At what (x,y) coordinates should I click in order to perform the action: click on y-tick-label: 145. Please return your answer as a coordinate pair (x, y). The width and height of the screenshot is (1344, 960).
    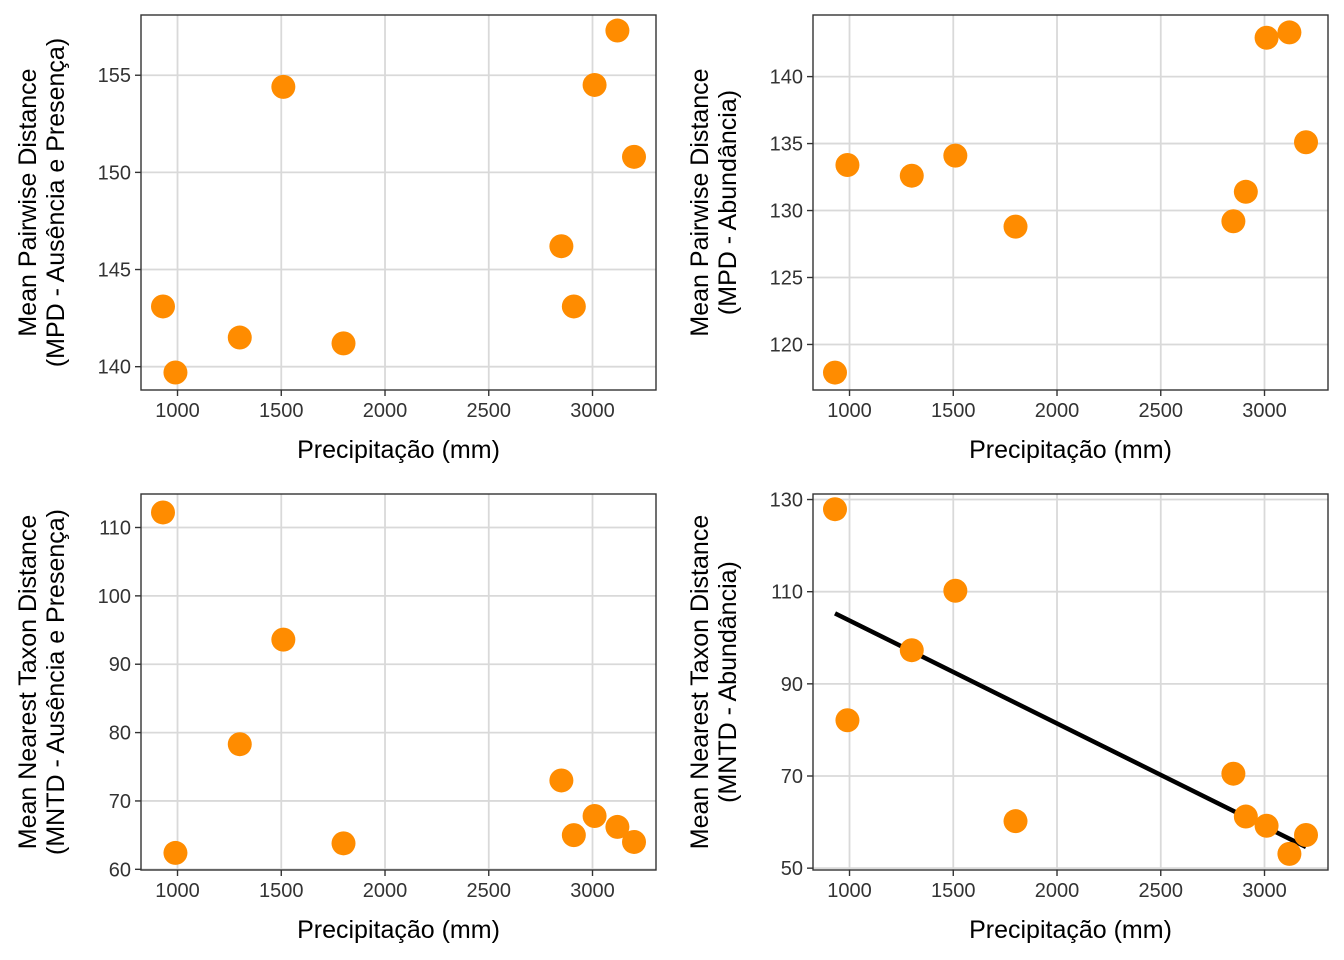
    Looking at the image, I should click on (114, 271).